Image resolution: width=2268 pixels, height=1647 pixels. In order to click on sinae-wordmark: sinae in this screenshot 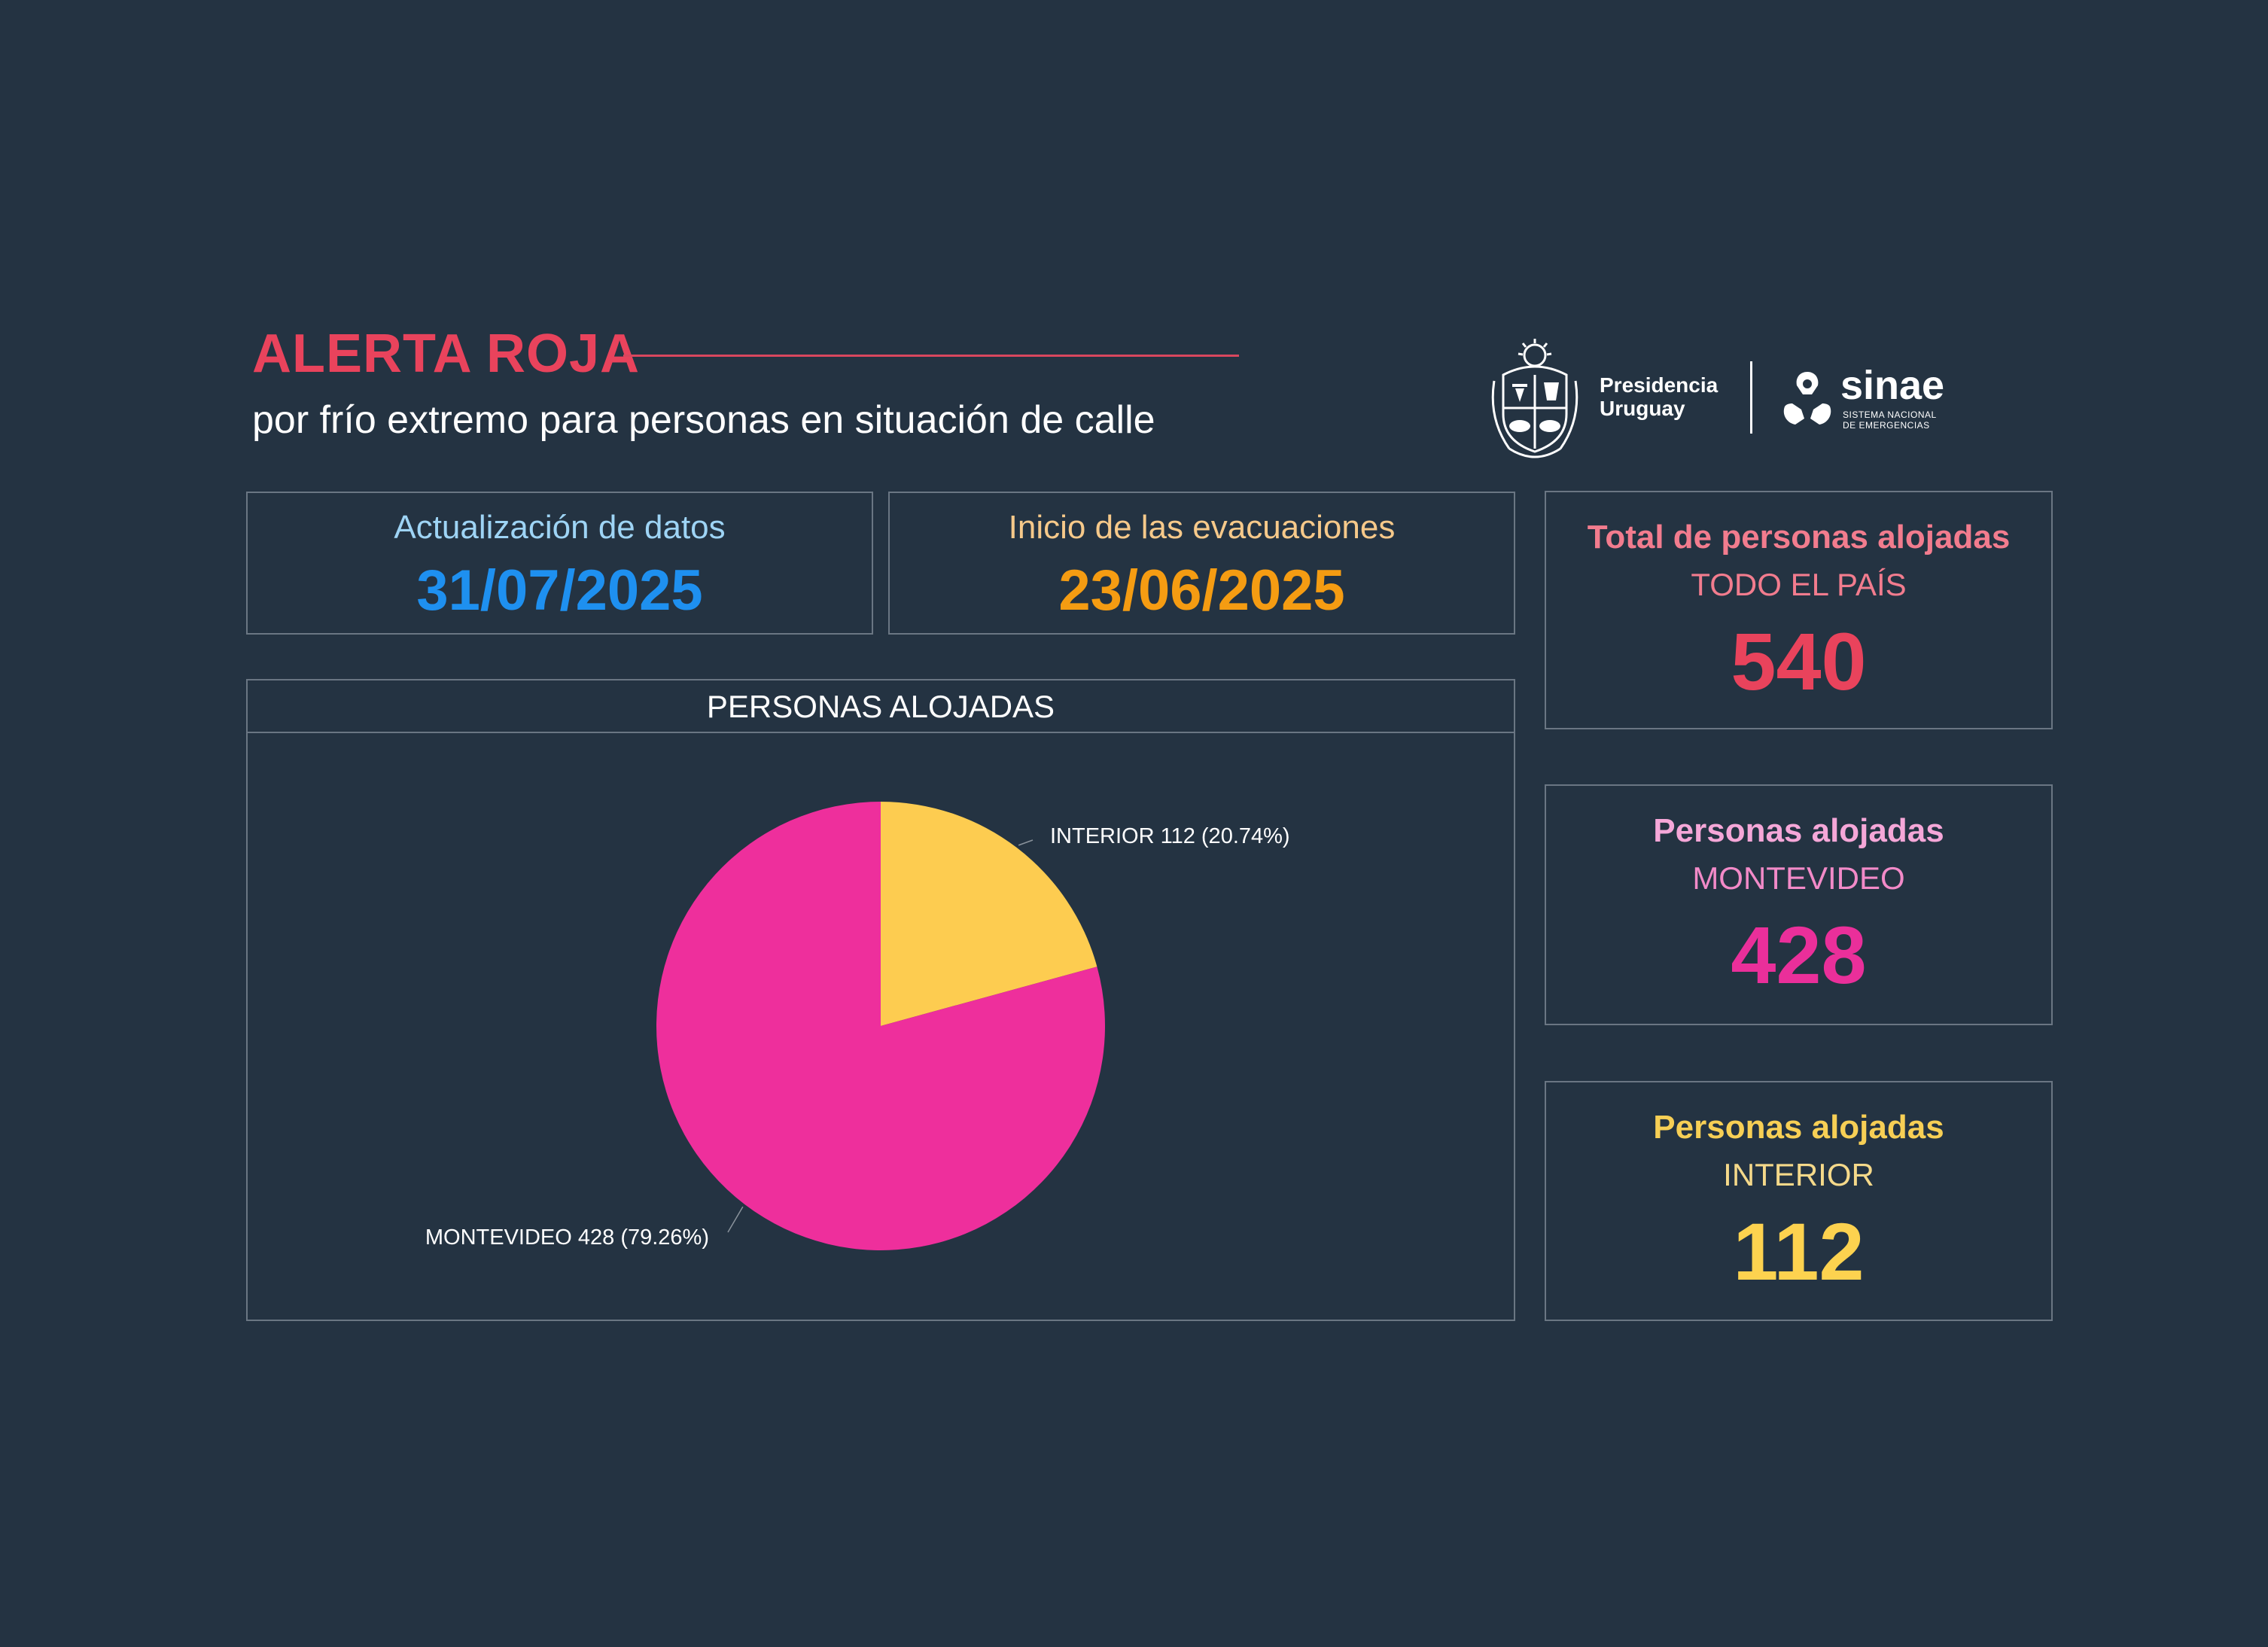, I will do `click(1892, 385)`.